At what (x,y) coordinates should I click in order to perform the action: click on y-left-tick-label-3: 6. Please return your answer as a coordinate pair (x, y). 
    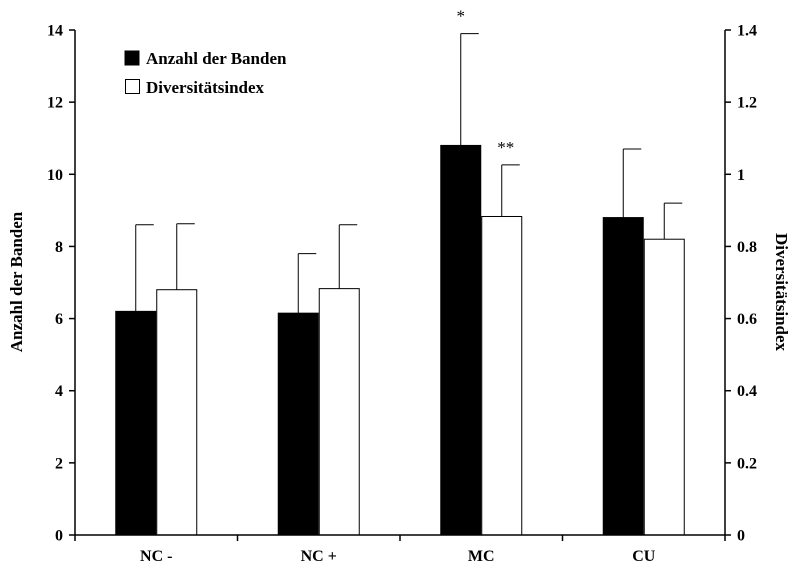
    Looking at the image, I should click on (59, 319).